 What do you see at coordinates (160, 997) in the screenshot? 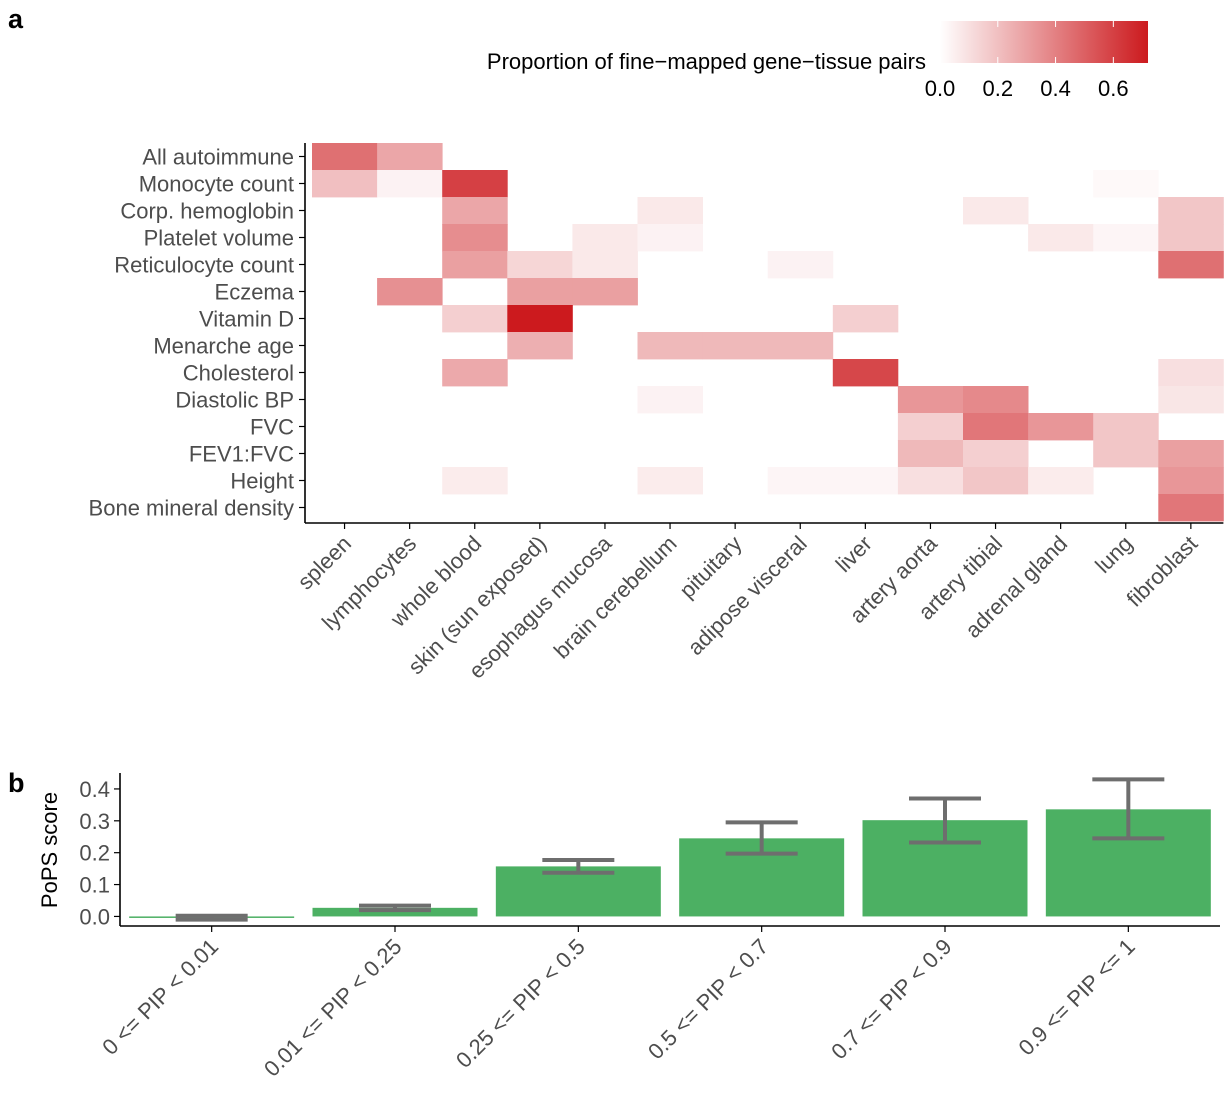
I see `x-tick-label: 0 <= PIP < 0.01` at bounding box center [160, 997].